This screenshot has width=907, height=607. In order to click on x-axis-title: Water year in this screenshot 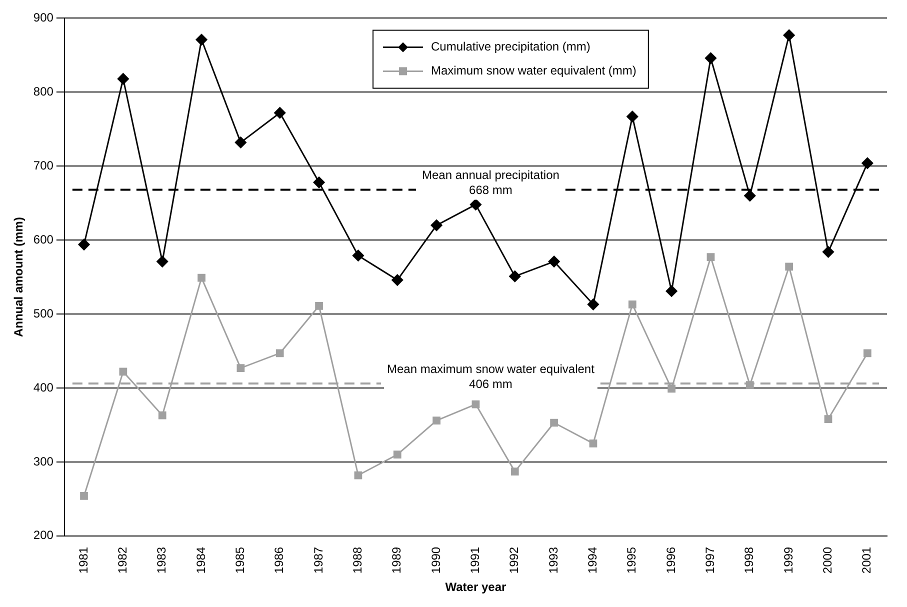, I will do `click(475, 587)`.